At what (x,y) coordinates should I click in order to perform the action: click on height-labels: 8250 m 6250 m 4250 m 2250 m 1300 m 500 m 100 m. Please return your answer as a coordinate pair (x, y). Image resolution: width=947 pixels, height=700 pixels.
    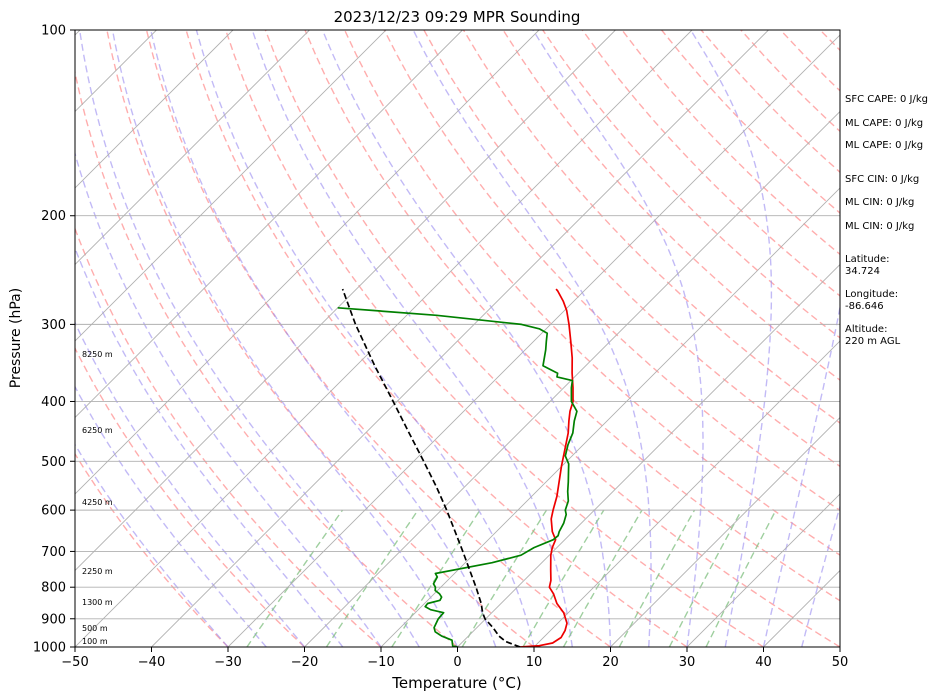
    Looking at the image, I should click on (97, 498).